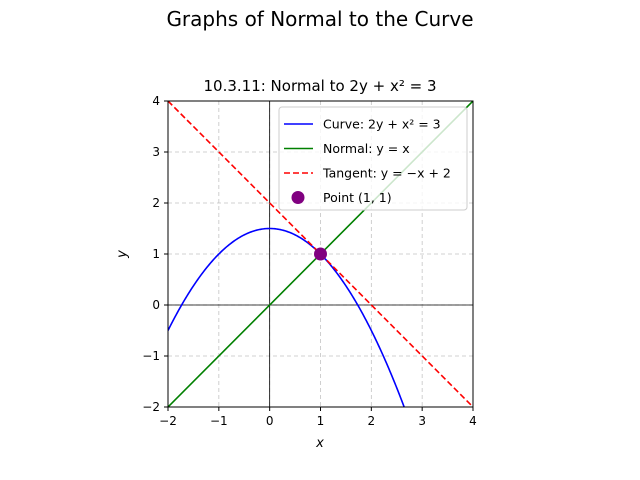  Describe the element at coordinates (319, 86) in the screenshot. I see `chart-title: 10.3.11: Normal to 2y + x² = 3` at that location.